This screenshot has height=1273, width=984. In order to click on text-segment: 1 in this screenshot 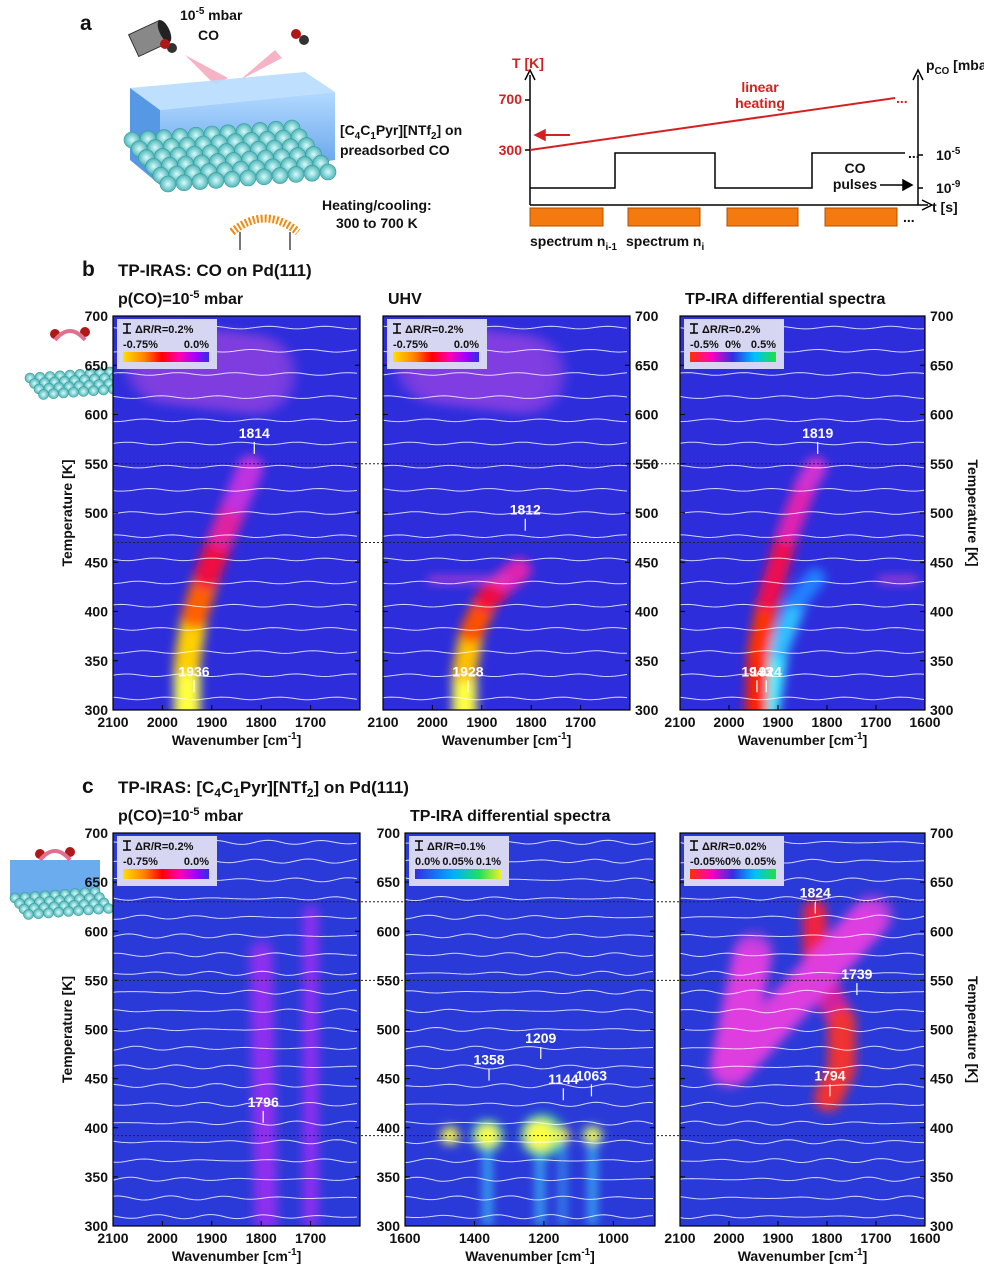, I will do `click(236, 793)`.